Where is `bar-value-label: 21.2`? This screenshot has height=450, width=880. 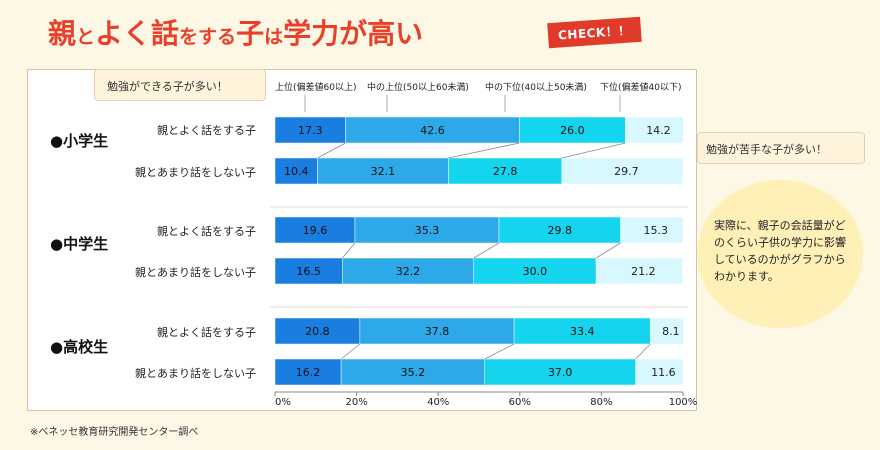 bar-value-label: 21.2 is located at coordinates (643, 271).